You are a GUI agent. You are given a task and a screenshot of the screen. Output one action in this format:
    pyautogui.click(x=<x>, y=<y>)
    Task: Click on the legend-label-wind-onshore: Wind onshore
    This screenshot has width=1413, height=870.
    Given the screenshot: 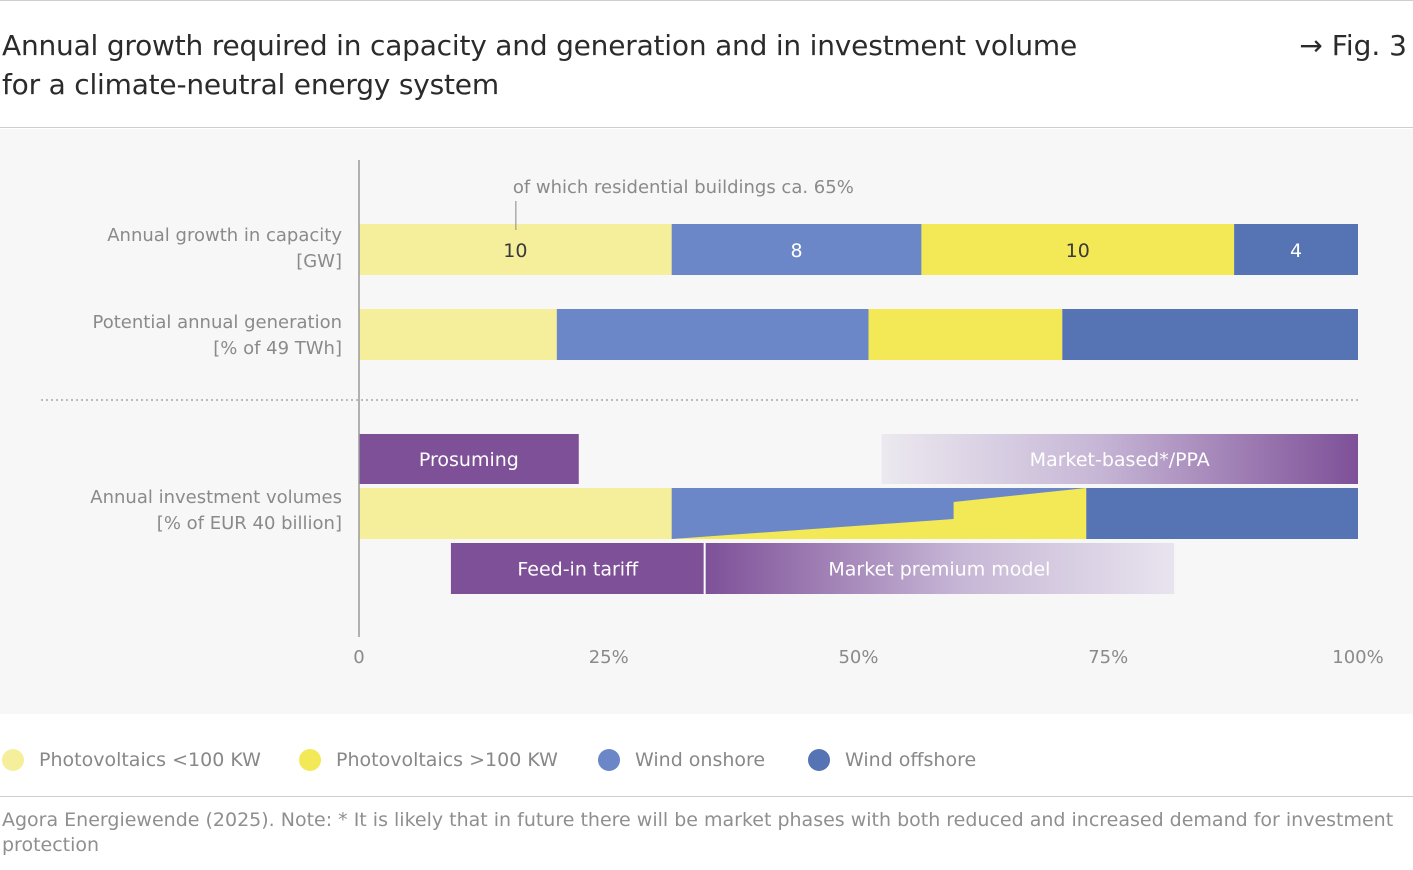 What is the action you would take?
    pyautogui.click(x=700, y=760)
    